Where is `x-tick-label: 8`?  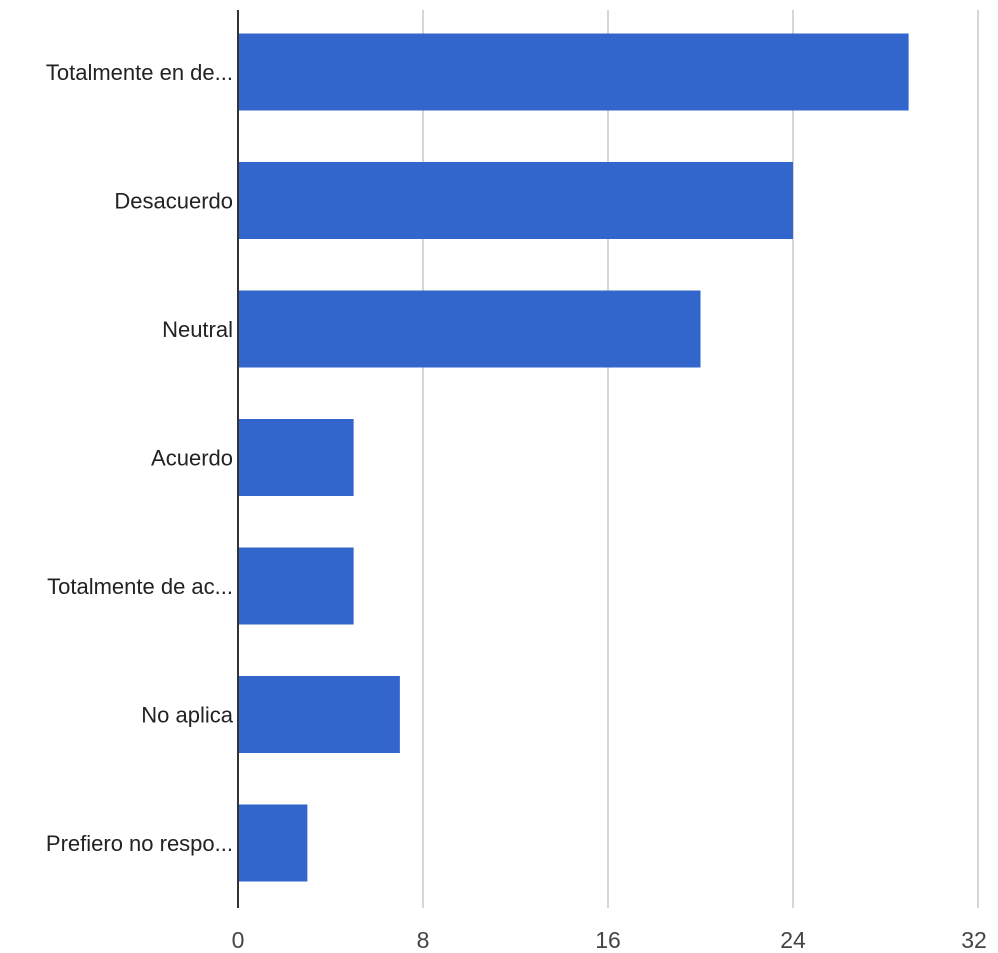 x-tick-label: 8 is located at coordinates (423, 940).